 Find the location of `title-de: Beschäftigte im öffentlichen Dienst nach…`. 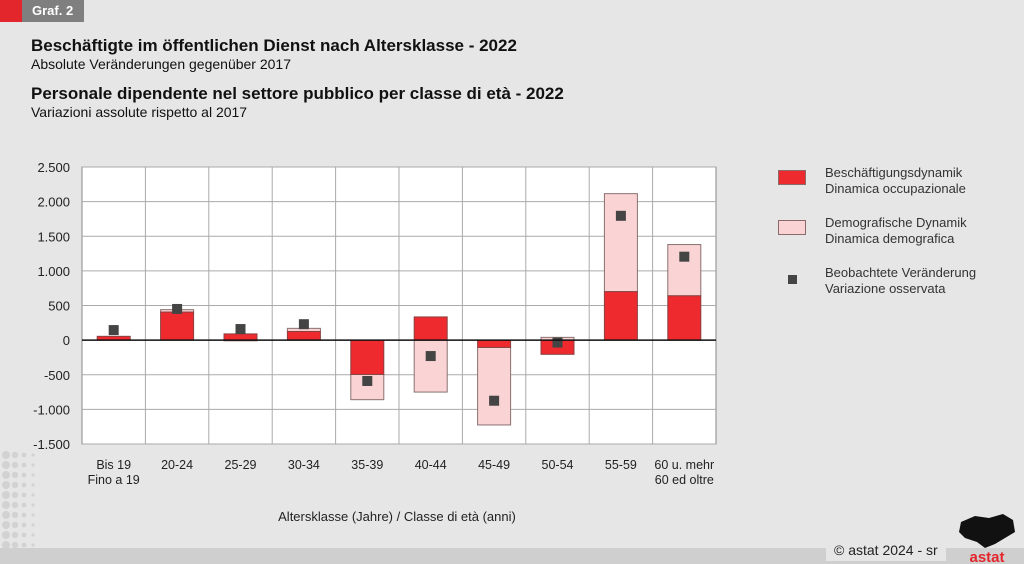

title-de: Beschäftigte im öffentlichen Dienst nach… is located at coordinates (274, 45).